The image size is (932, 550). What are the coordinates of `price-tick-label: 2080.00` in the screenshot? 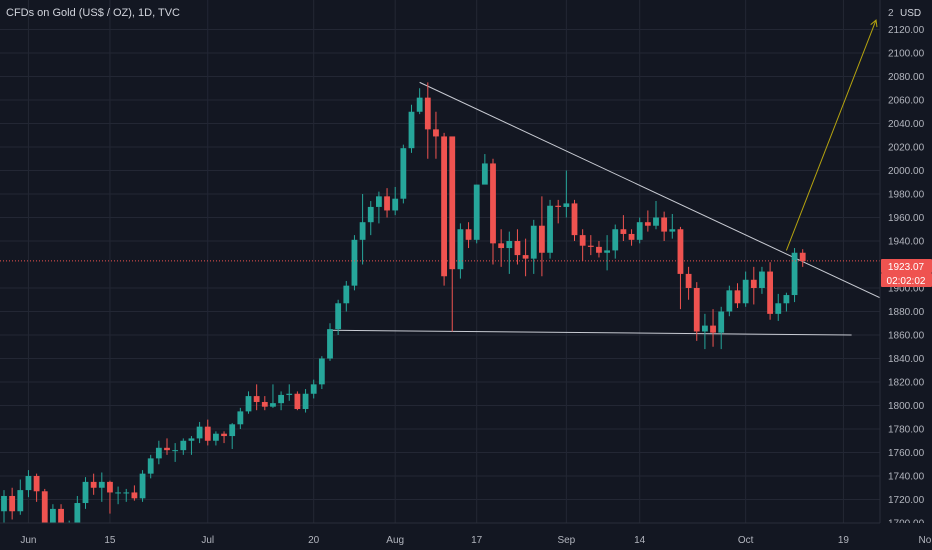 It's located at (906, 77).